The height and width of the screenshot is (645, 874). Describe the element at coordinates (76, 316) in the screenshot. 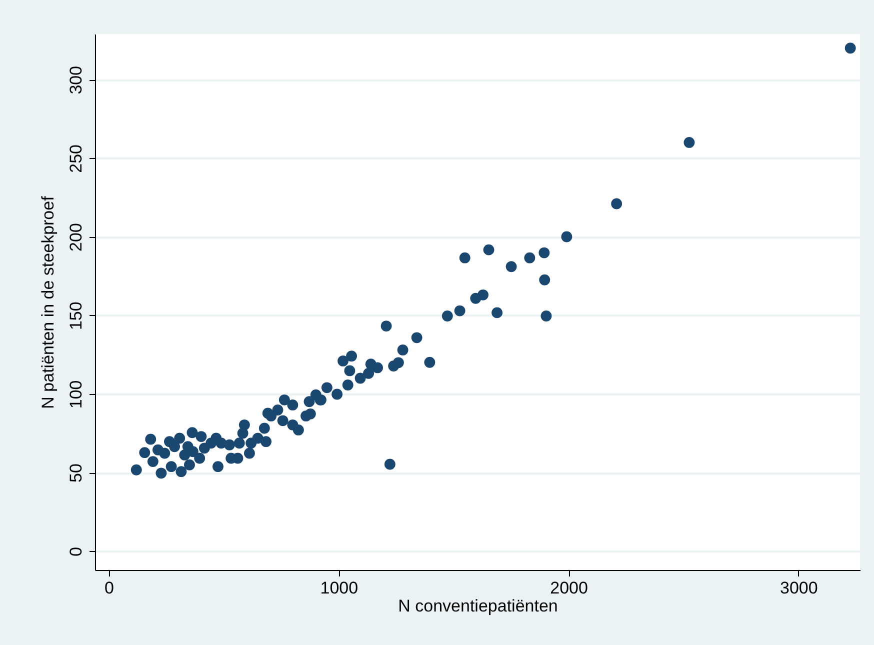

I see `y-tick-label: 150` at that location.